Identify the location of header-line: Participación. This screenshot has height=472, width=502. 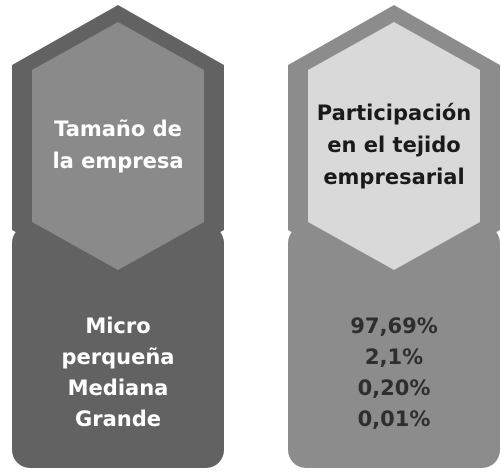
(394, 113).